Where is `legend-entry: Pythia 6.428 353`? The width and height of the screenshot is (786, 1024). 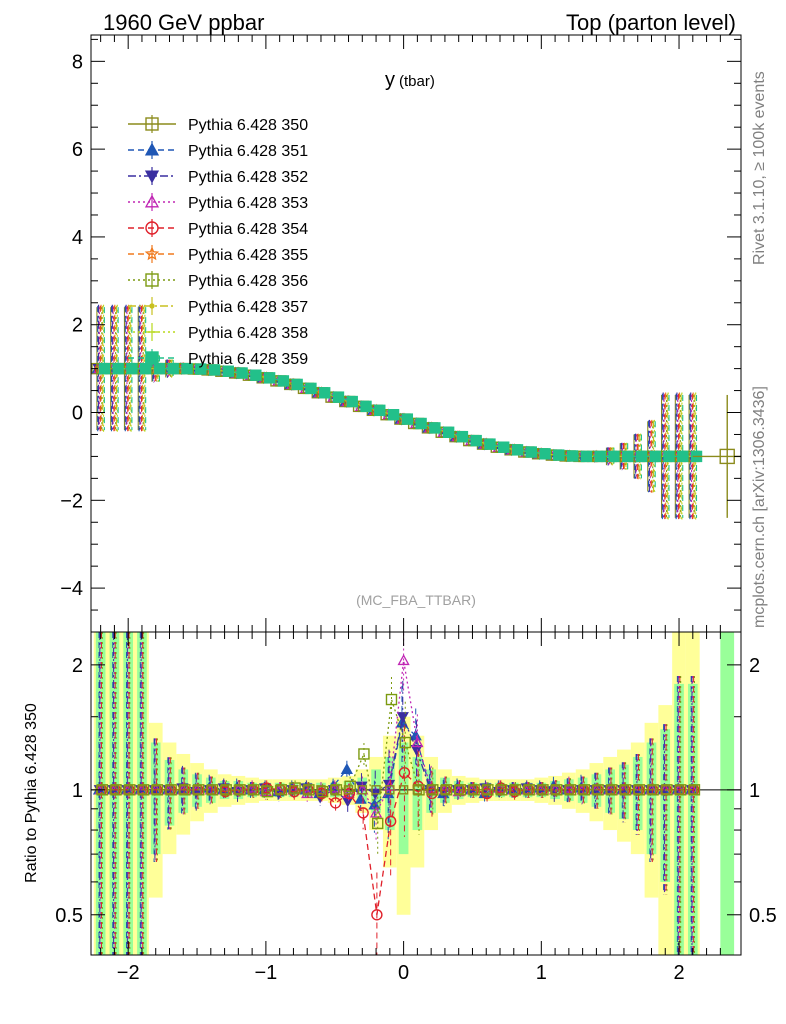 legend-entry: Pythia 6.428 353 is located at coordinates (218, 202).